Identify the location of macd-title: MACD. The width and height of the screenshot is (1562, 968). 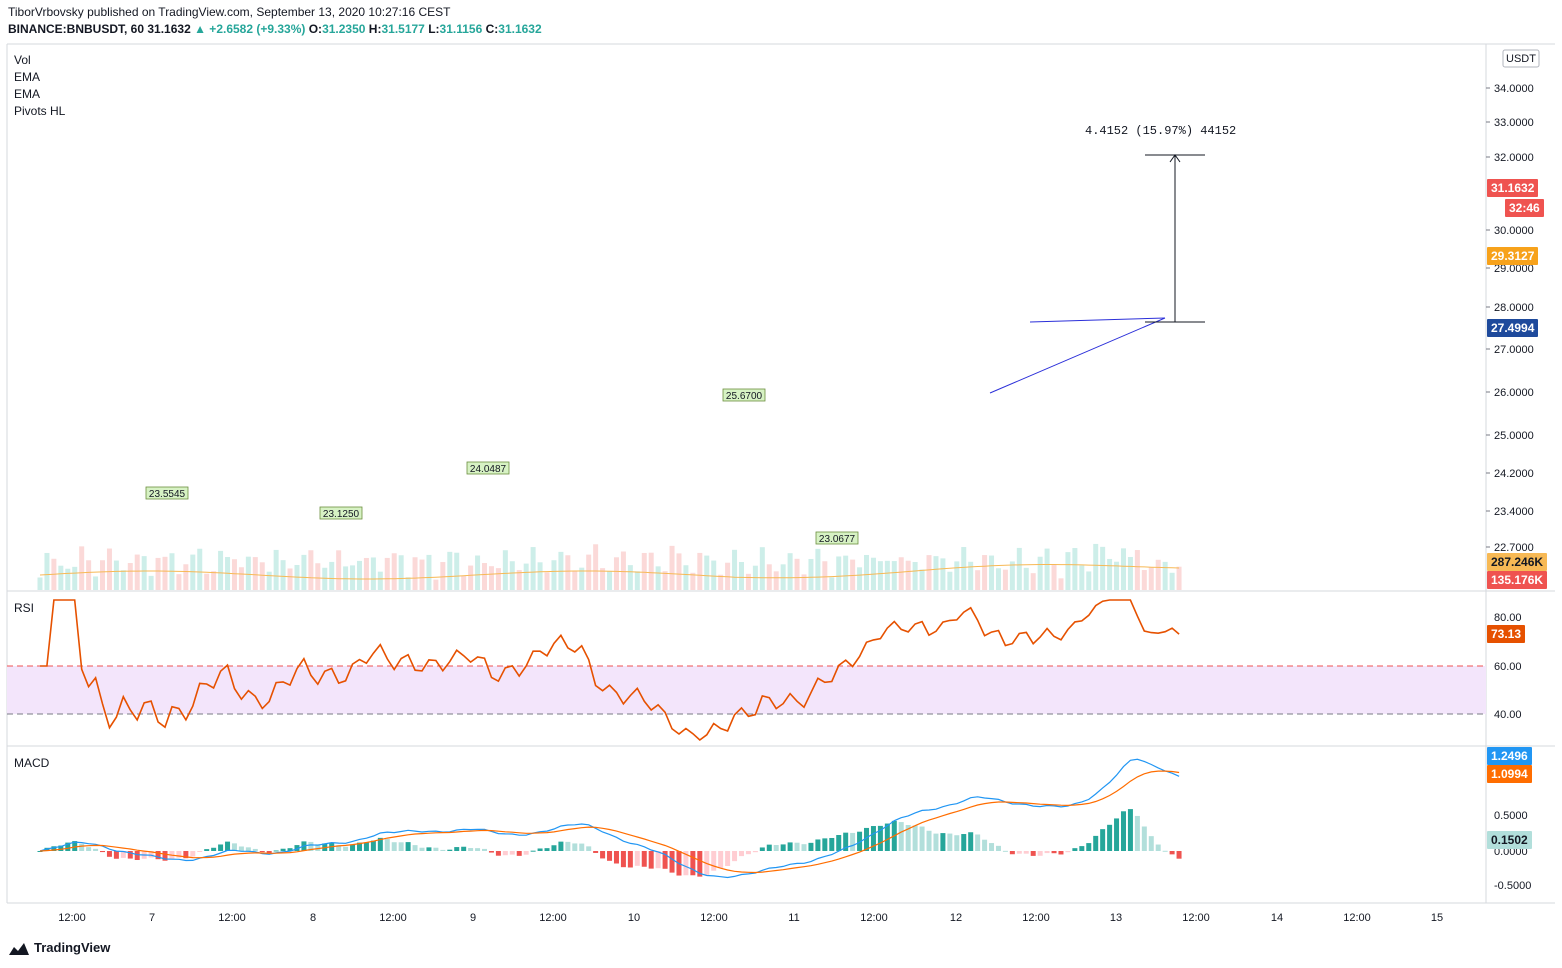
(32, 763).